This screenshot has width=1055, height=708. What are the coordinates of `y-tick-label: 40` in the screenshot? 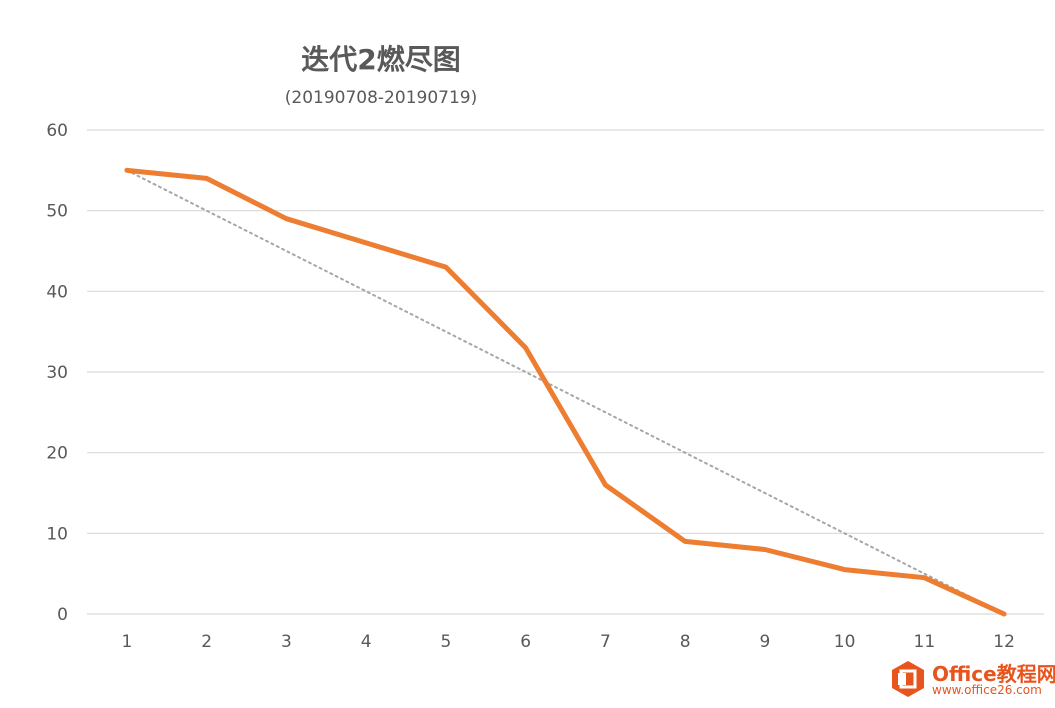 It's located at (57, 292).